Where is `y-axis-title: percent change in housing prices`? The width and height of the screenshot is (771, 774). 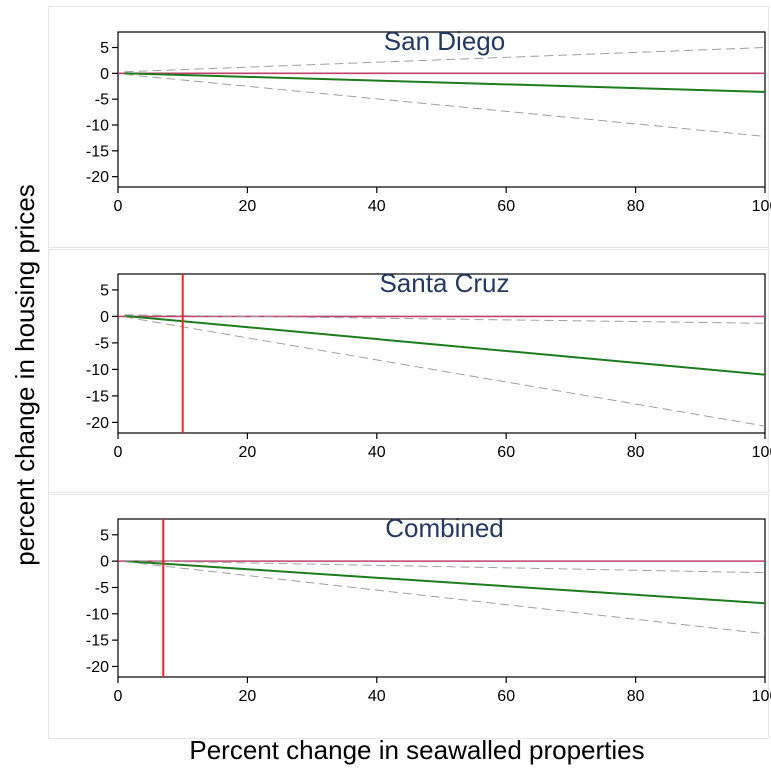 y-axis-title: percent change in housing prices is located at coordinates (25, 375).